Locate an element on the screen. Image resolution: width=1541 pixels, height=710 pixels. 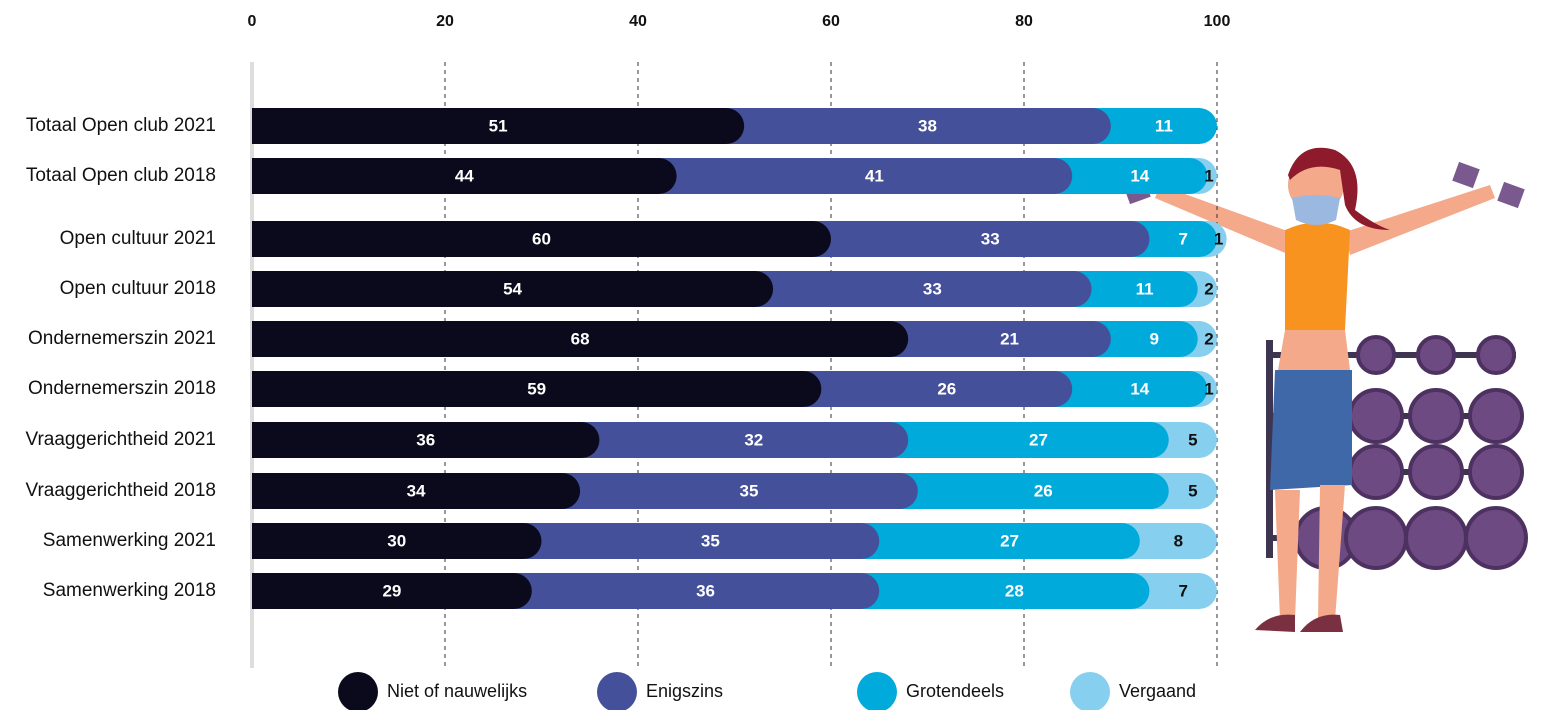
x-tick-label: 20 is located at coordinates (445, 21).